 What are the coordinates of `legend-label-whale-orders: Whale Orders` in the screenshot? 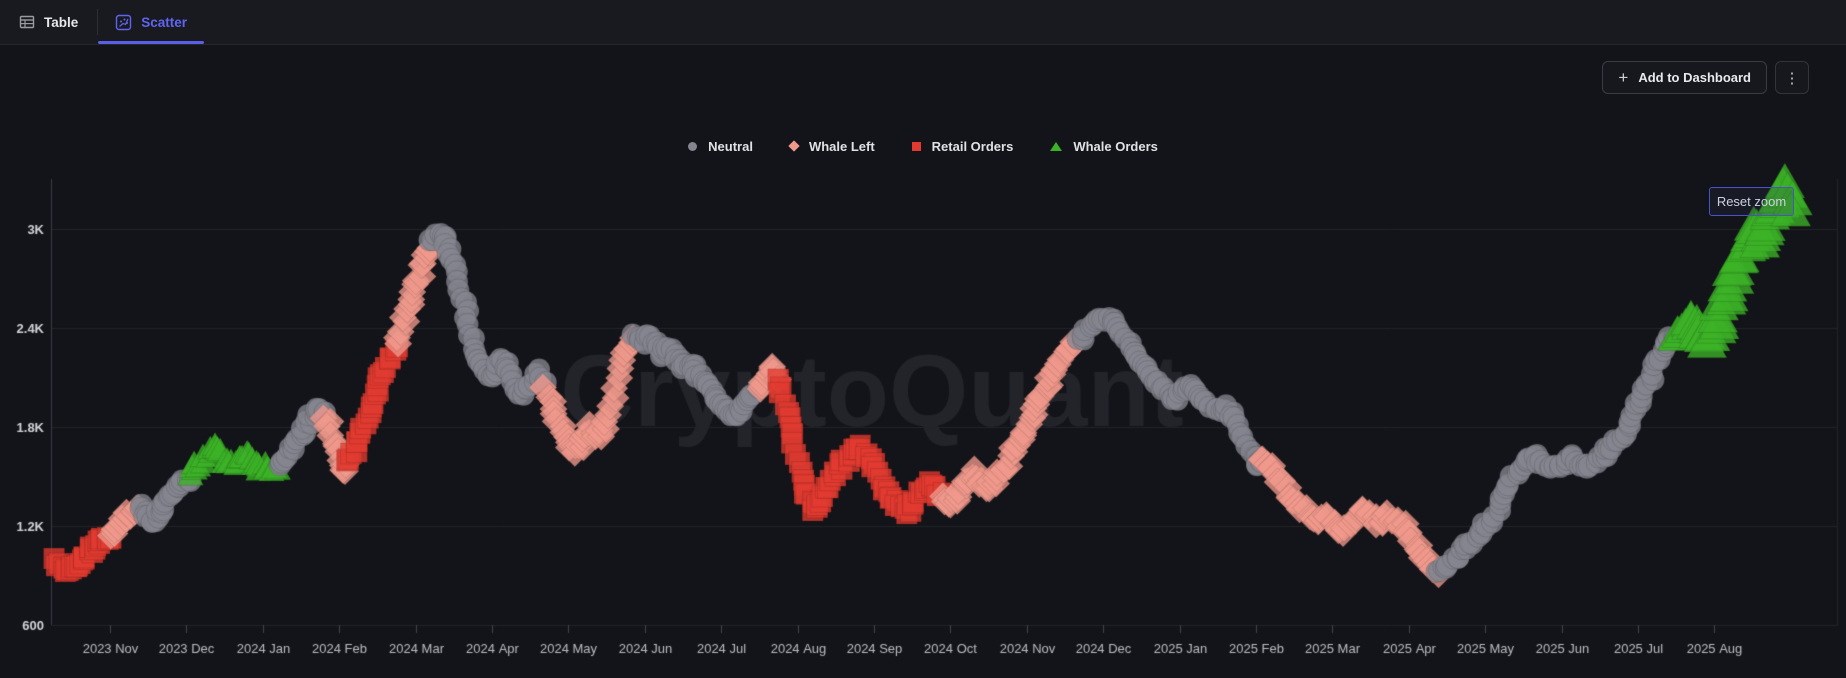 It's located at (1115, 146).